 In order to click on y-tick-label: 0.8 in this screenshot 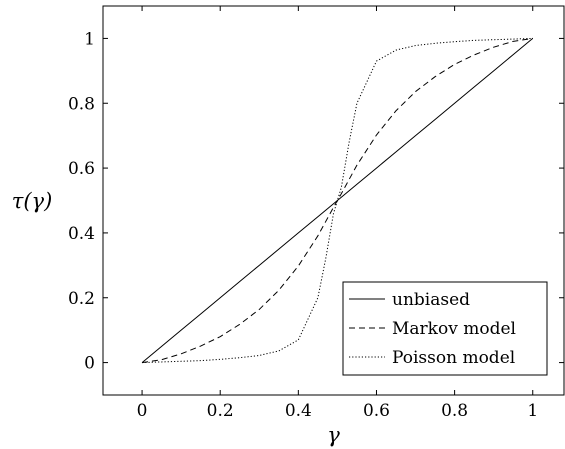, I will do `click(81, 104)`.